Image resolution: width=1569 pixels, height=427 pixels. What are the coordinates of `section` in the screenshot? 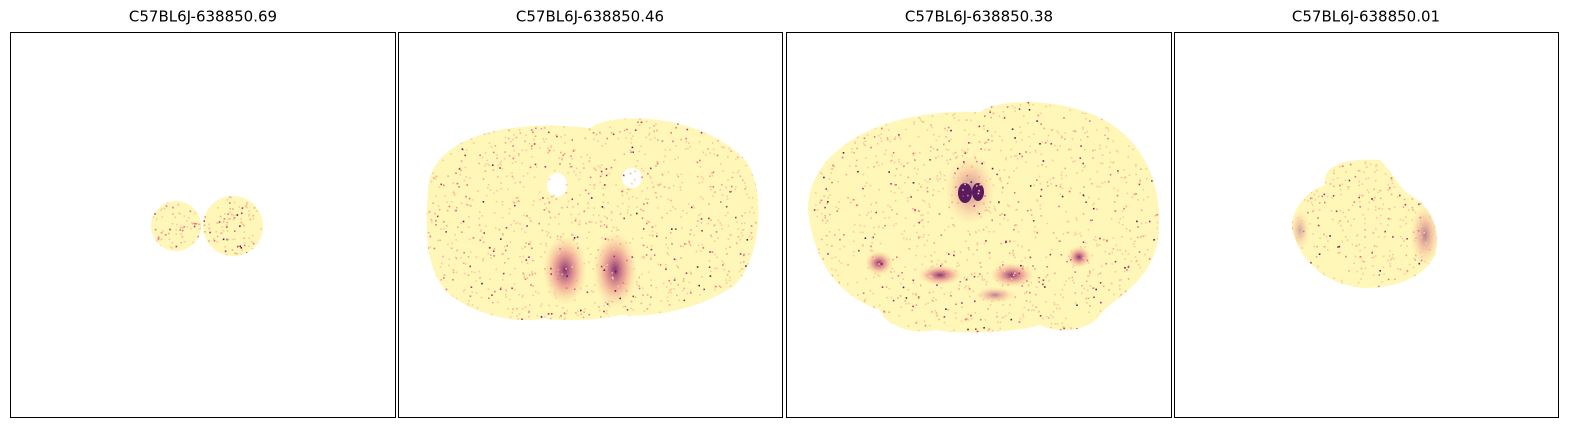 It's located at (983, 217).